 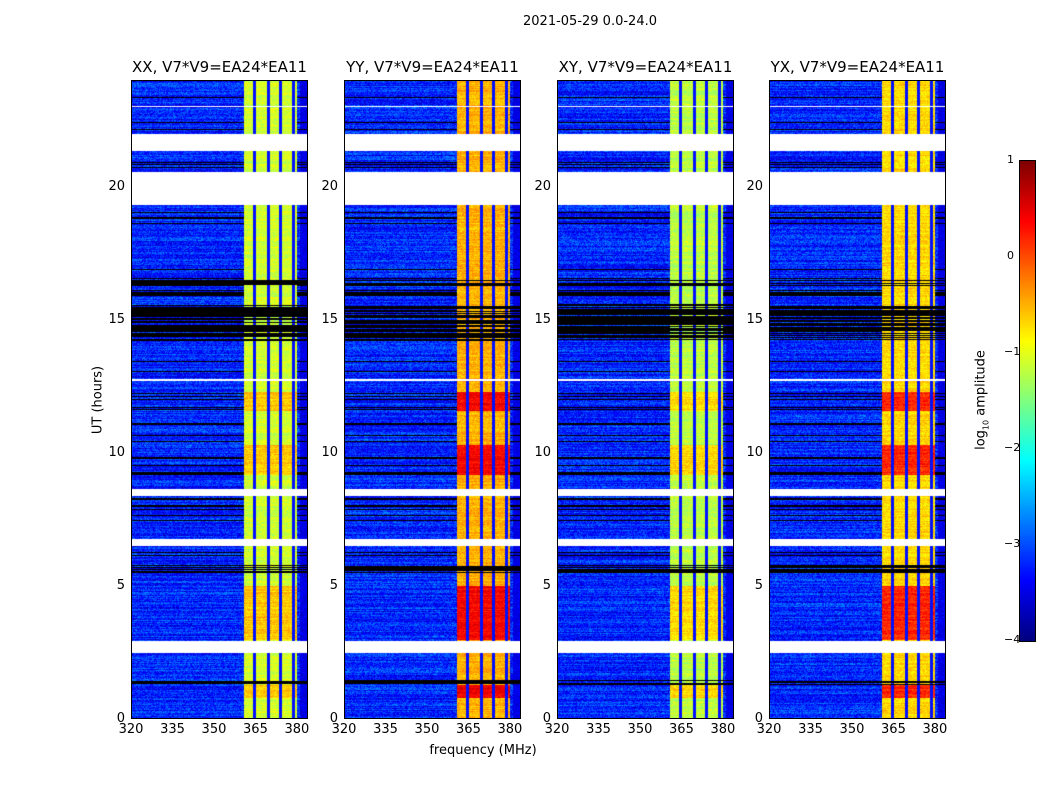 What do you see at coordinates (98, 400) in the screenshot?
I see `y-axis-label: UT (hours)` at bounding box center [98, 400].